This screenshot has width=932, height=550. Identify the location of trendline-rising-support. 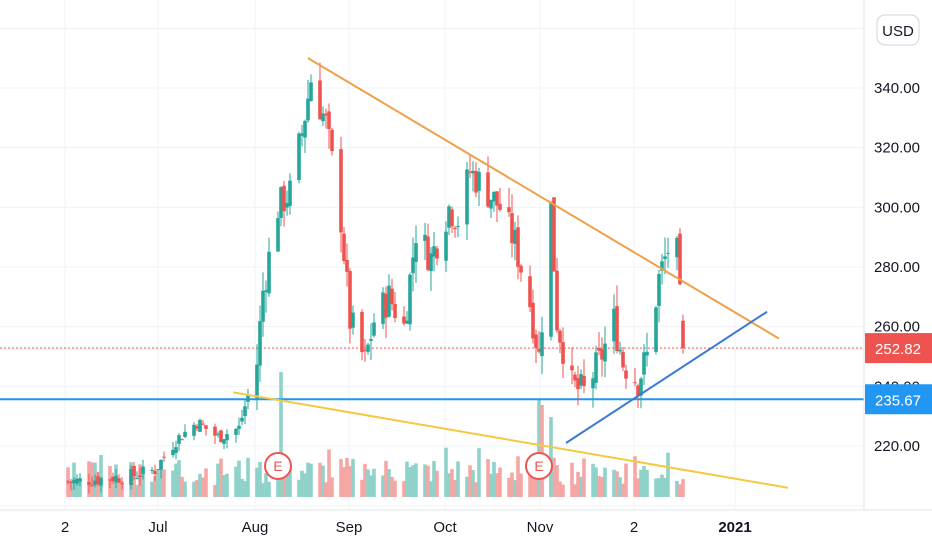
(666, 377).